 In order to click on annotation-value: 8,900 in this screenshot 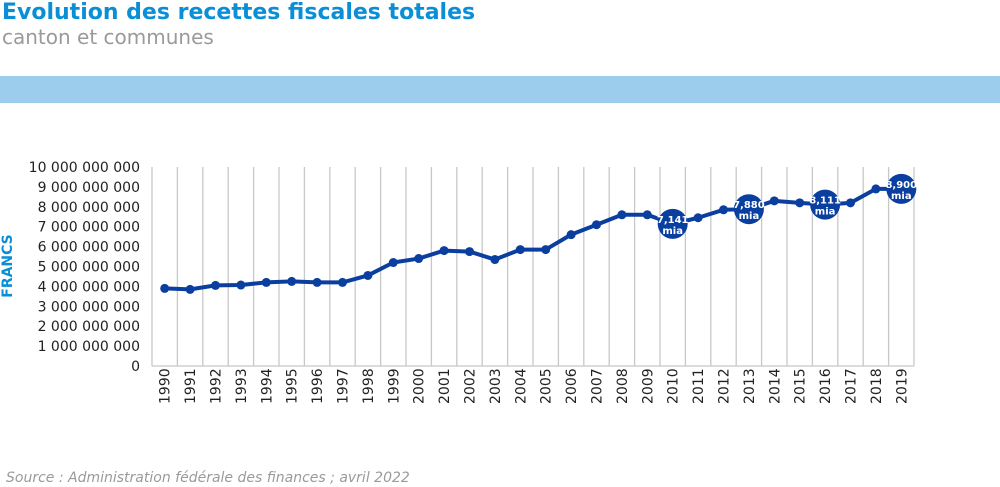, I will do `click(901, 185)`.